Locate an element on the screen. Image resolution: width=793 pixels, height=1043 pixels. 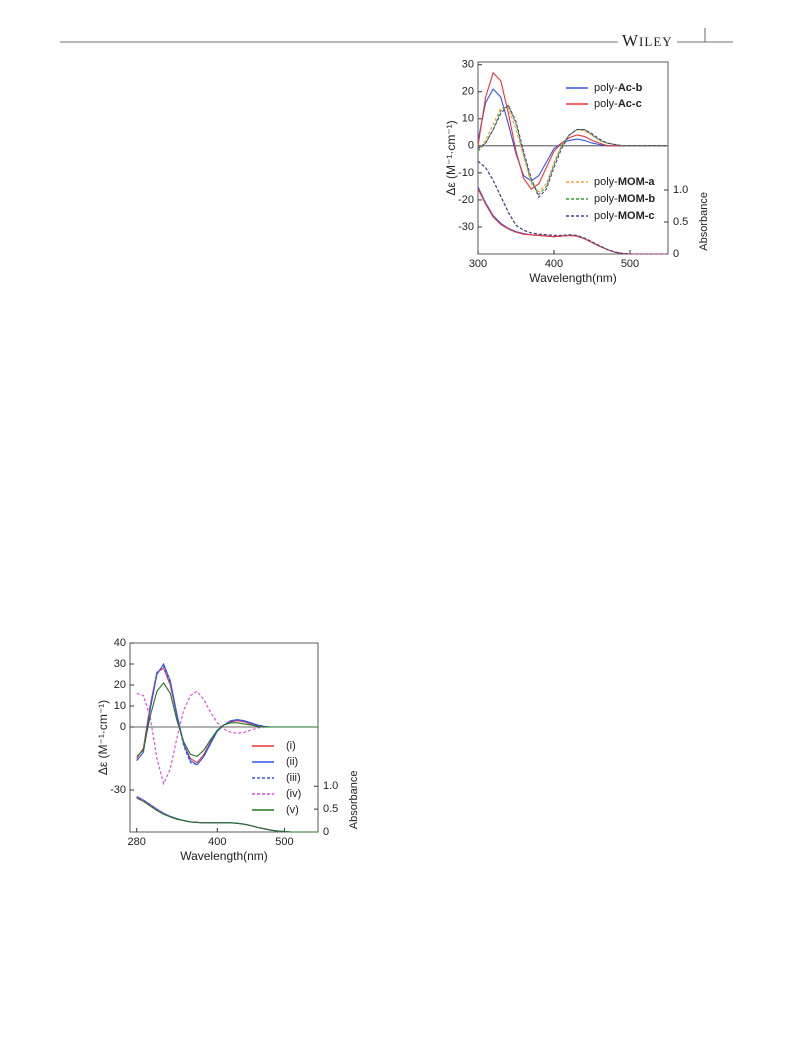
x-tick-label: 300 is located at coordinates (478, 264).